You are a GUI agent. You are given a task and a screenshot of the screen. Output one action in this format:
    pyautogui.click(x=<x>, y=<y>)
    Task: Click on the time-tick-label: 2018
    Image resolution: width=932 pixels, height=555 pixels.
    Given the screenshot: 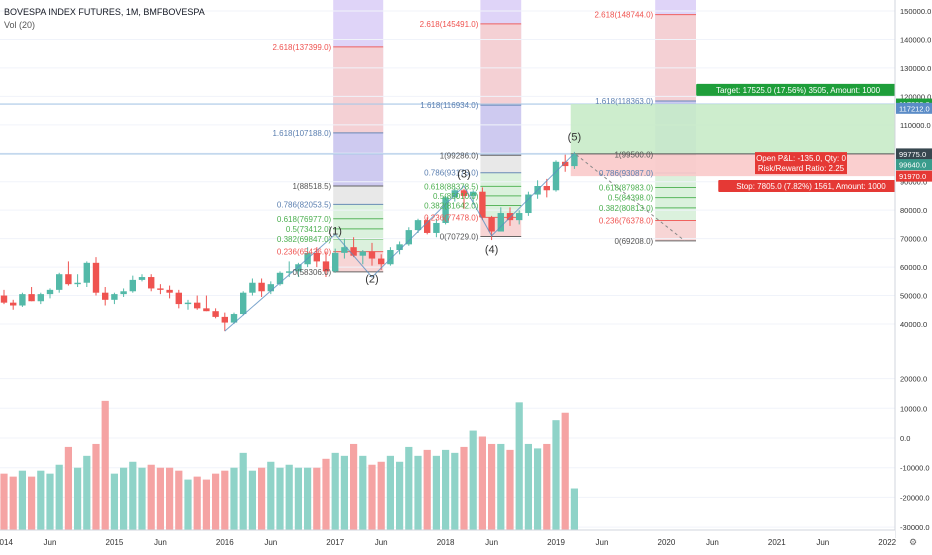 What is the action you would take?
    pyautogui.click(x=446, y=542)
    